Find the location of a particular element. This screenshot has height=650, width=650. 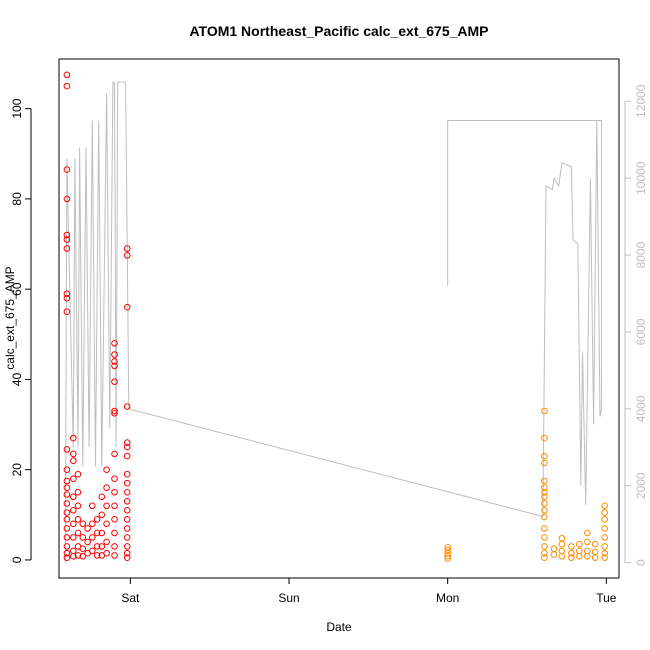

y2-tick-label: 8000 is located at coordinates (641, 254).